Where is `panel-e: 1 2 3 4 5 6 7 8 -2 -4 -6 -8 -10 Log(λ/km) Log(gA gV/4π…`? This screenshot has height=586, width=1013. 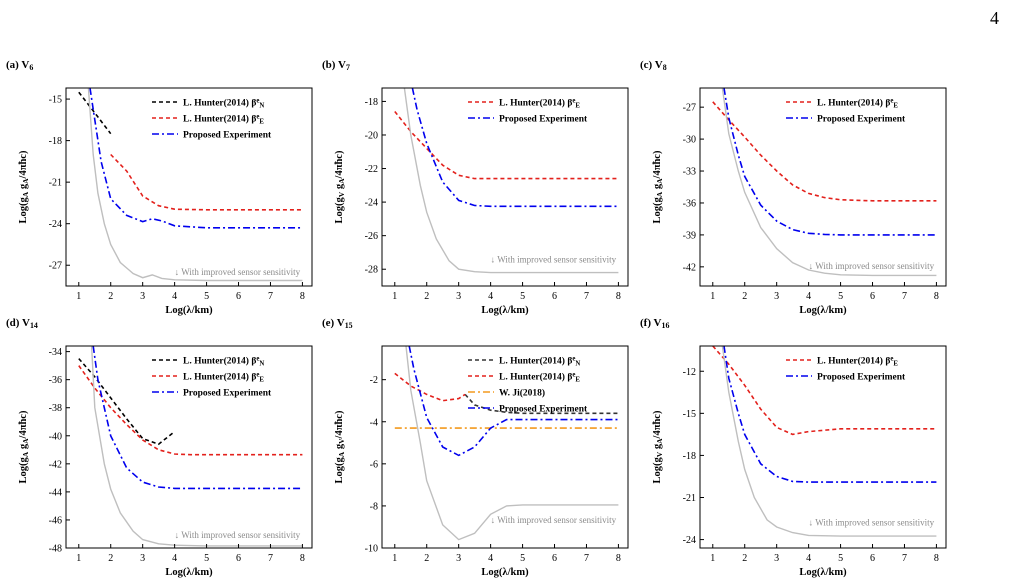 panel-e: 1 2 3 4 5 6 7 8 -2 -4 -6 -8 -10 Log(λ/km) Log(gA gV/4π… is located at coordinates (475, 447).